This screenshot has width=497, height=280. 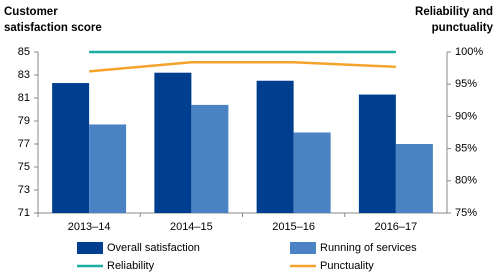 I want to click on x-tick-label: 2014–15, so click(x=191, y=227).